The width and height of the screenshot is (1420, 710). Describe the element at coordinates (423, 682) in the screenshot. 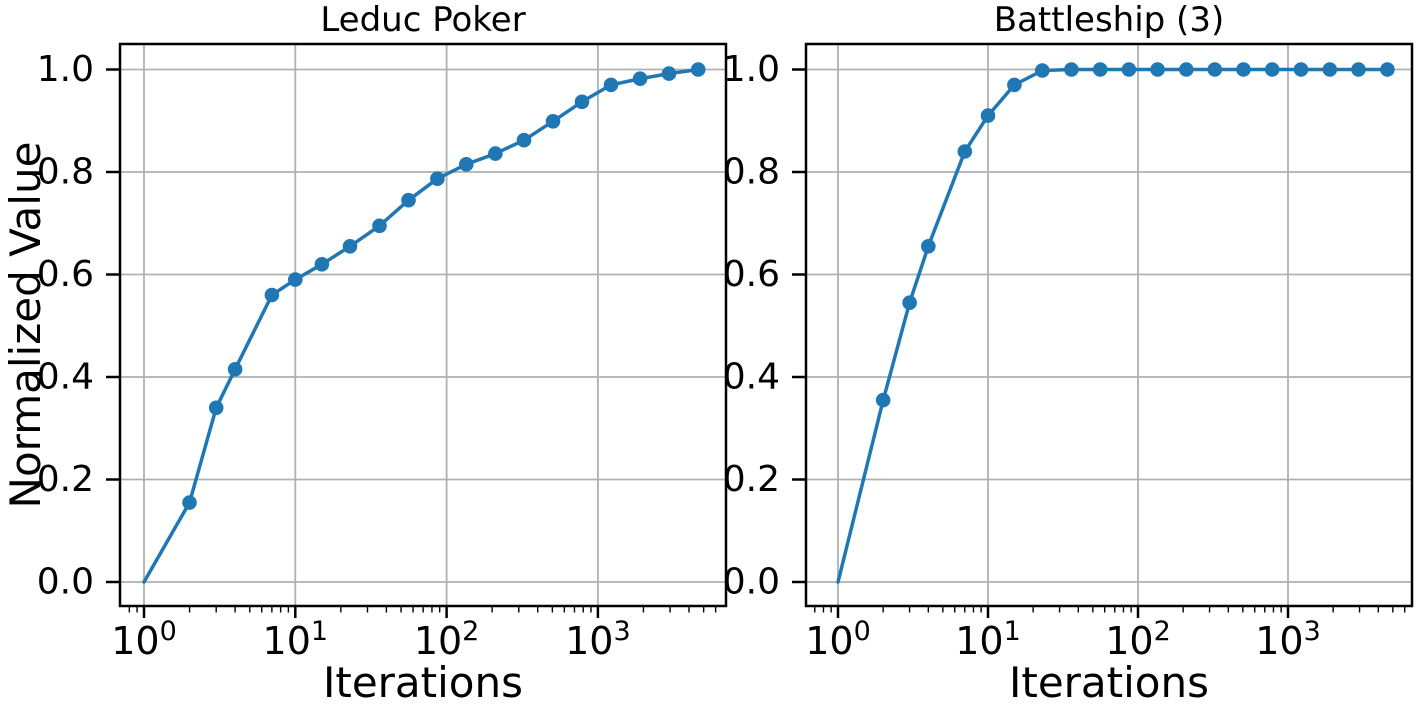

I see `x-axis-label-left: Iterations` at that location.